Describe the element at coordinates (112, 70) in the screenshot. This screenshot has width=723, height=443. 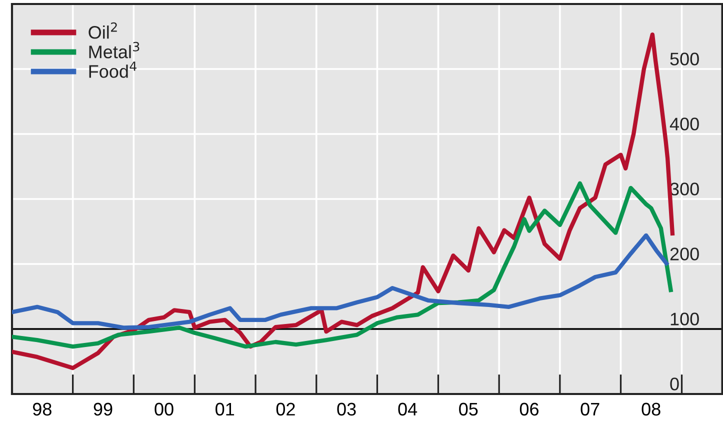
I see `legend-label: Food$^{4}$` at that location.